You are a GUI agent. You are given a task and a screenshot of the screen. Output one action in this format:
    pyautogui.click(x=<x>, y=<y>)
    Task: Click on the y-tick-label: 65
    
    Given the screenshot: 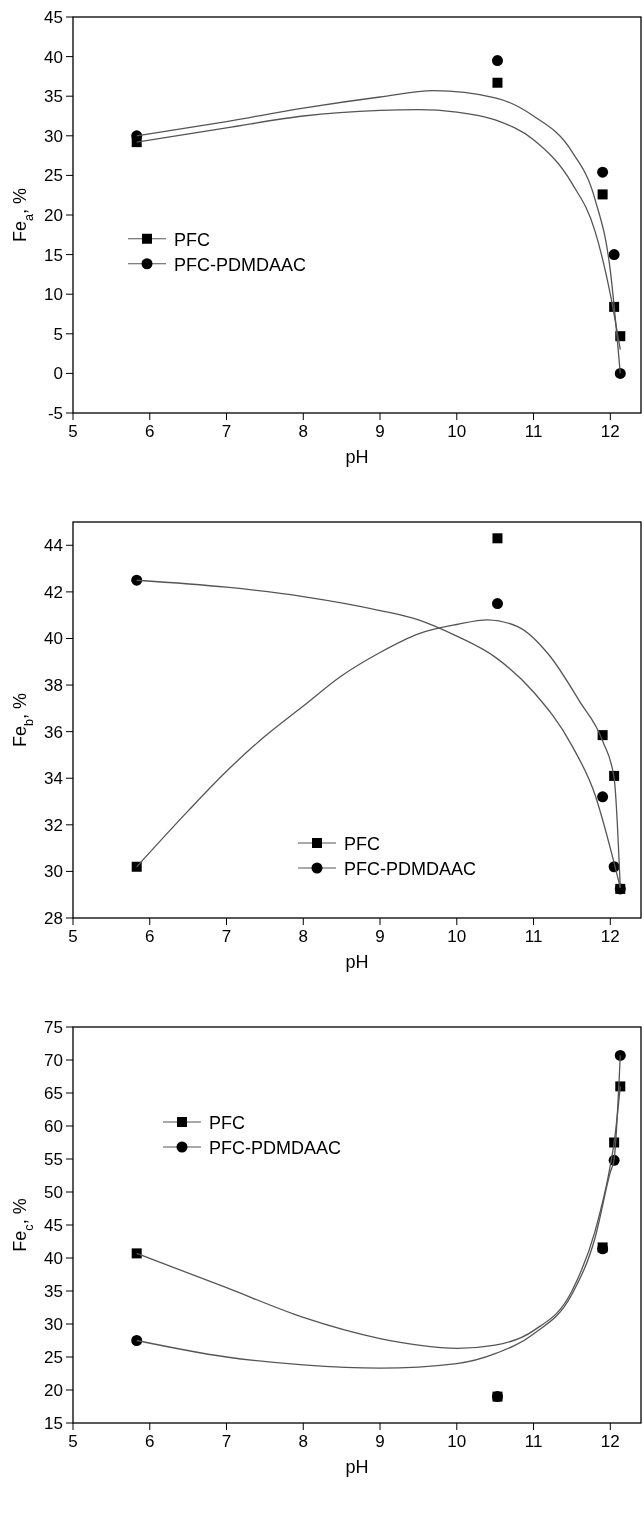 What is the action you would take?
    pyautogui.click(x=53, y=1093)
    